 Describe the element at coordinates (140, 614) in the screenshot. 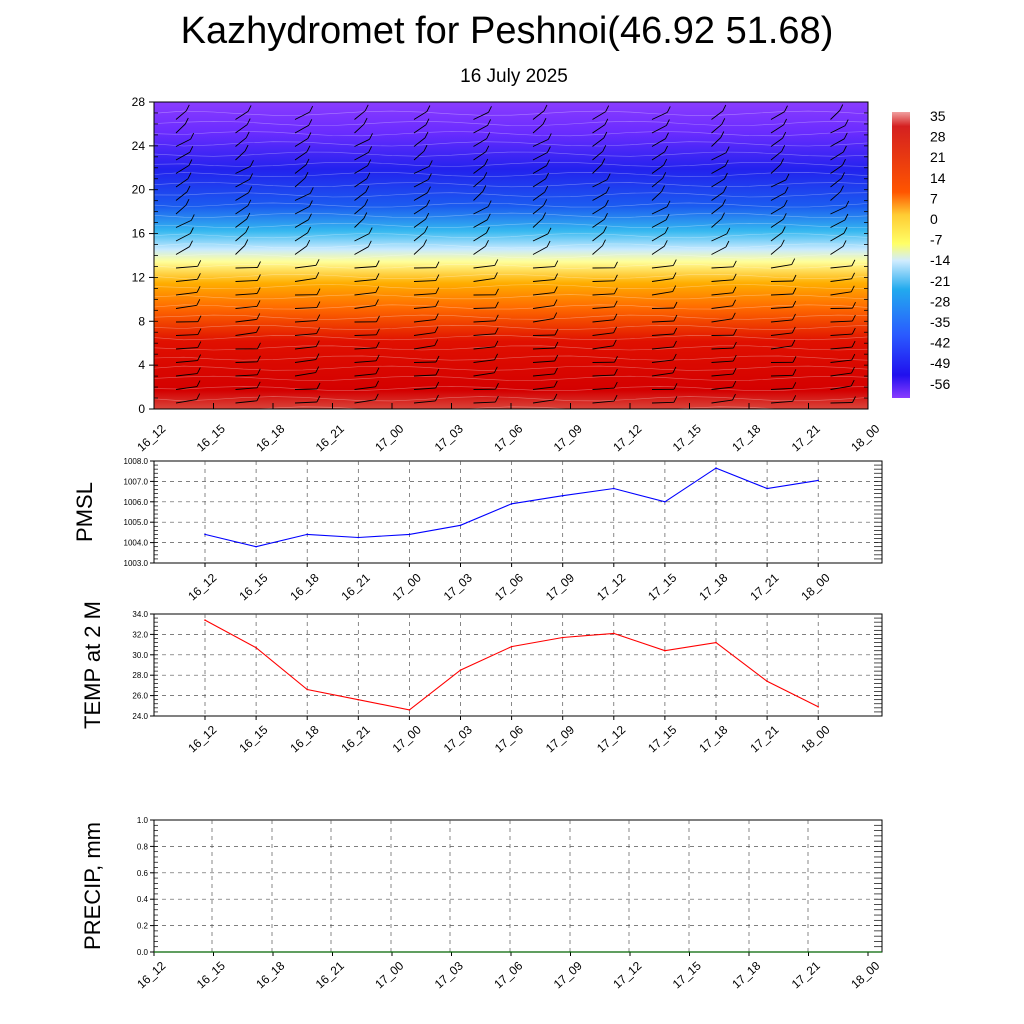

I see `y-tick-label: 34.0` at that location.